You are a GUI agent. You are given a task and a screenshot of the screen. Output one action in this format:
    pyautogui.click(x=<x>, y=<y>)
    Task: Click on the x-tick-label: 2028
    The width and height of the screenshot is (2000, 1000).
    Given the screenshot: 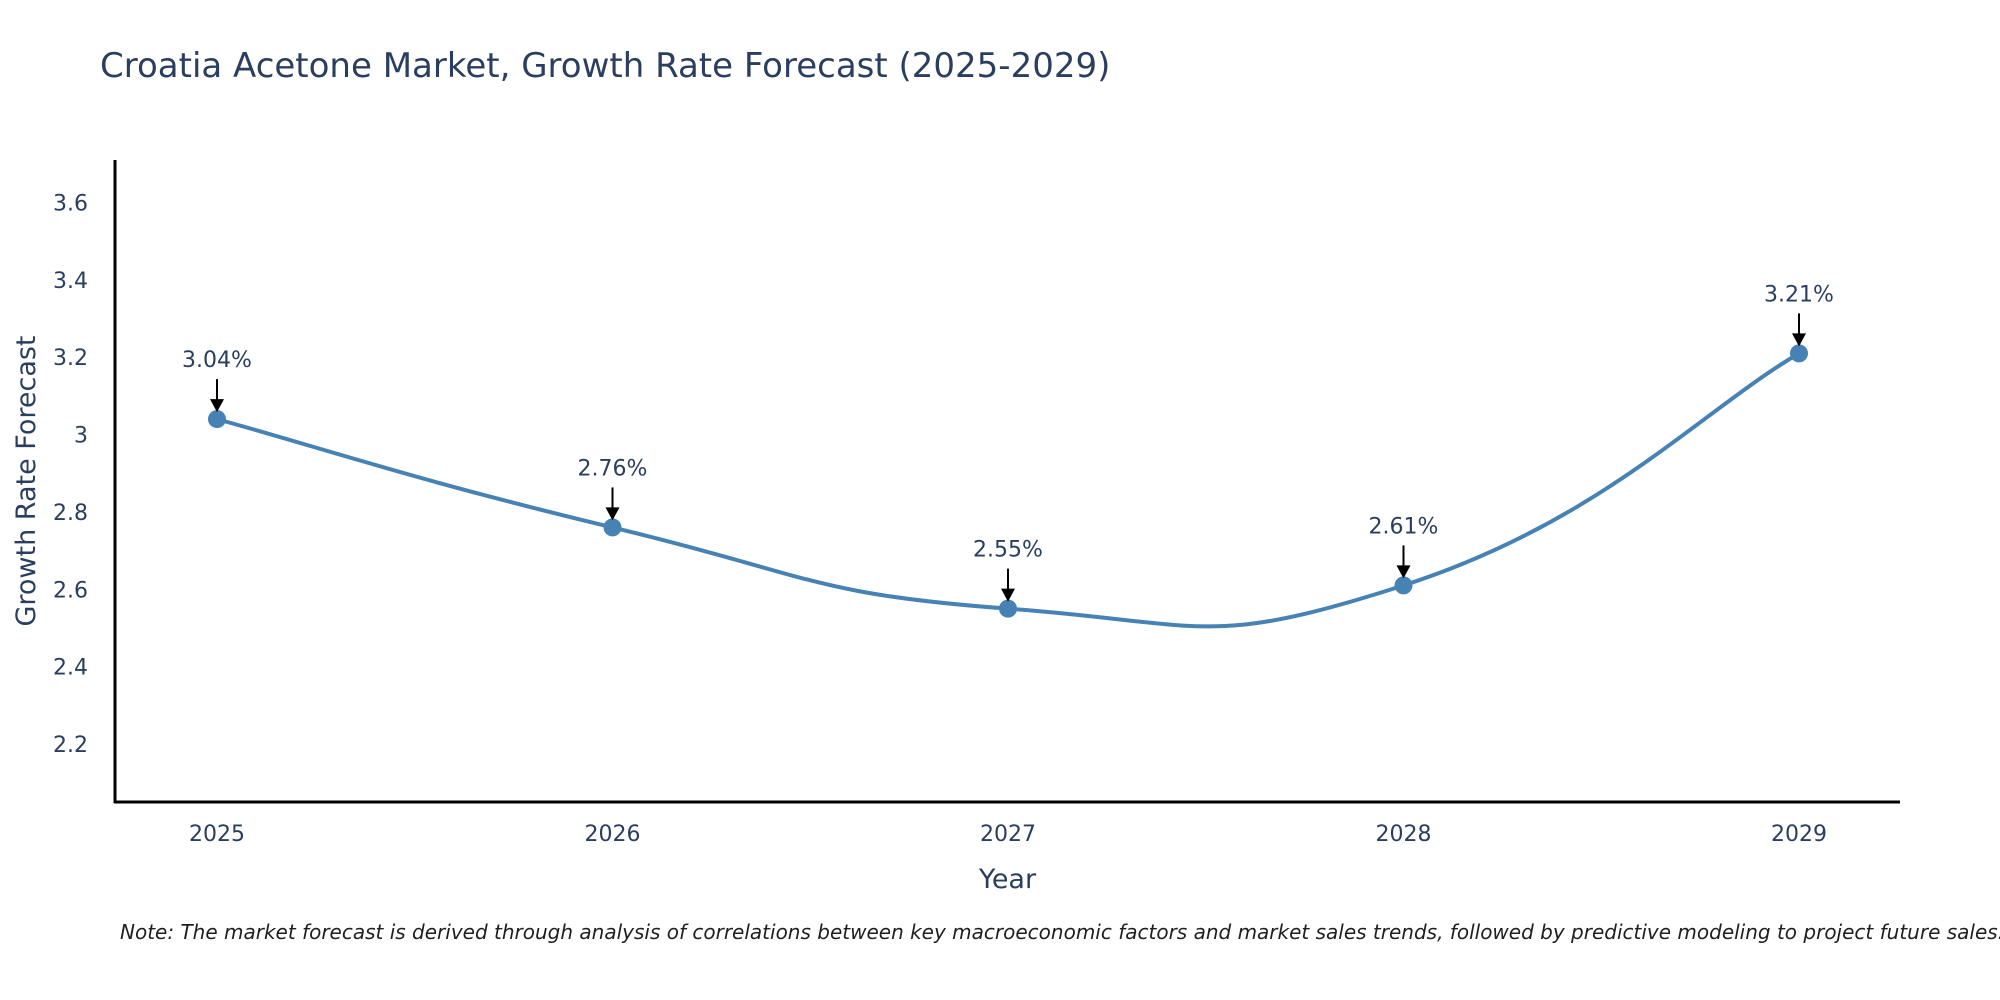 What is the action you would take?
    pyautogui.click(x=1404, y=834)
    